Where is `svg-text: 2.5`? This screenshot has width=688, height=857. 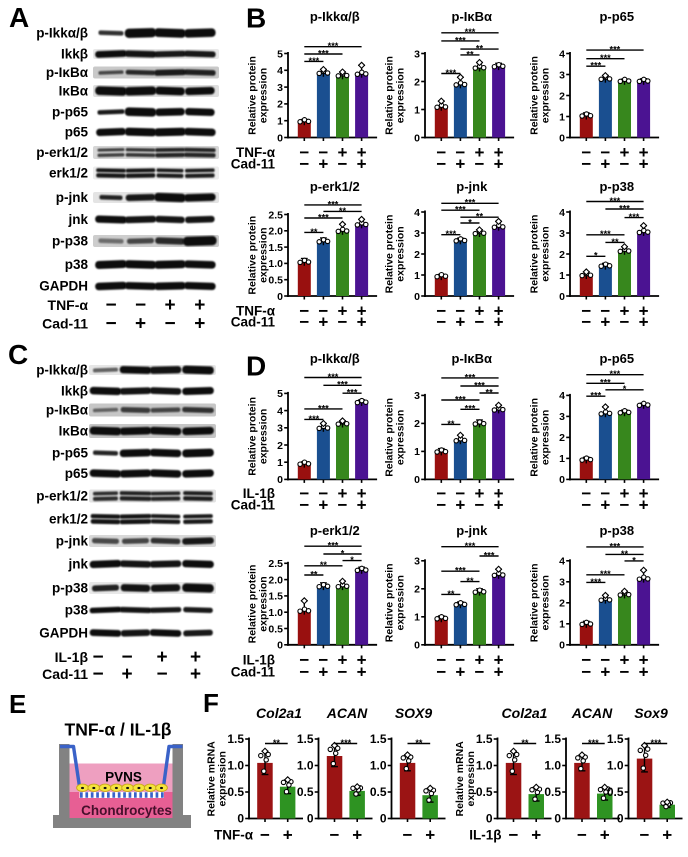 svg-text: 2.5 is located at coordinates (275, 215).